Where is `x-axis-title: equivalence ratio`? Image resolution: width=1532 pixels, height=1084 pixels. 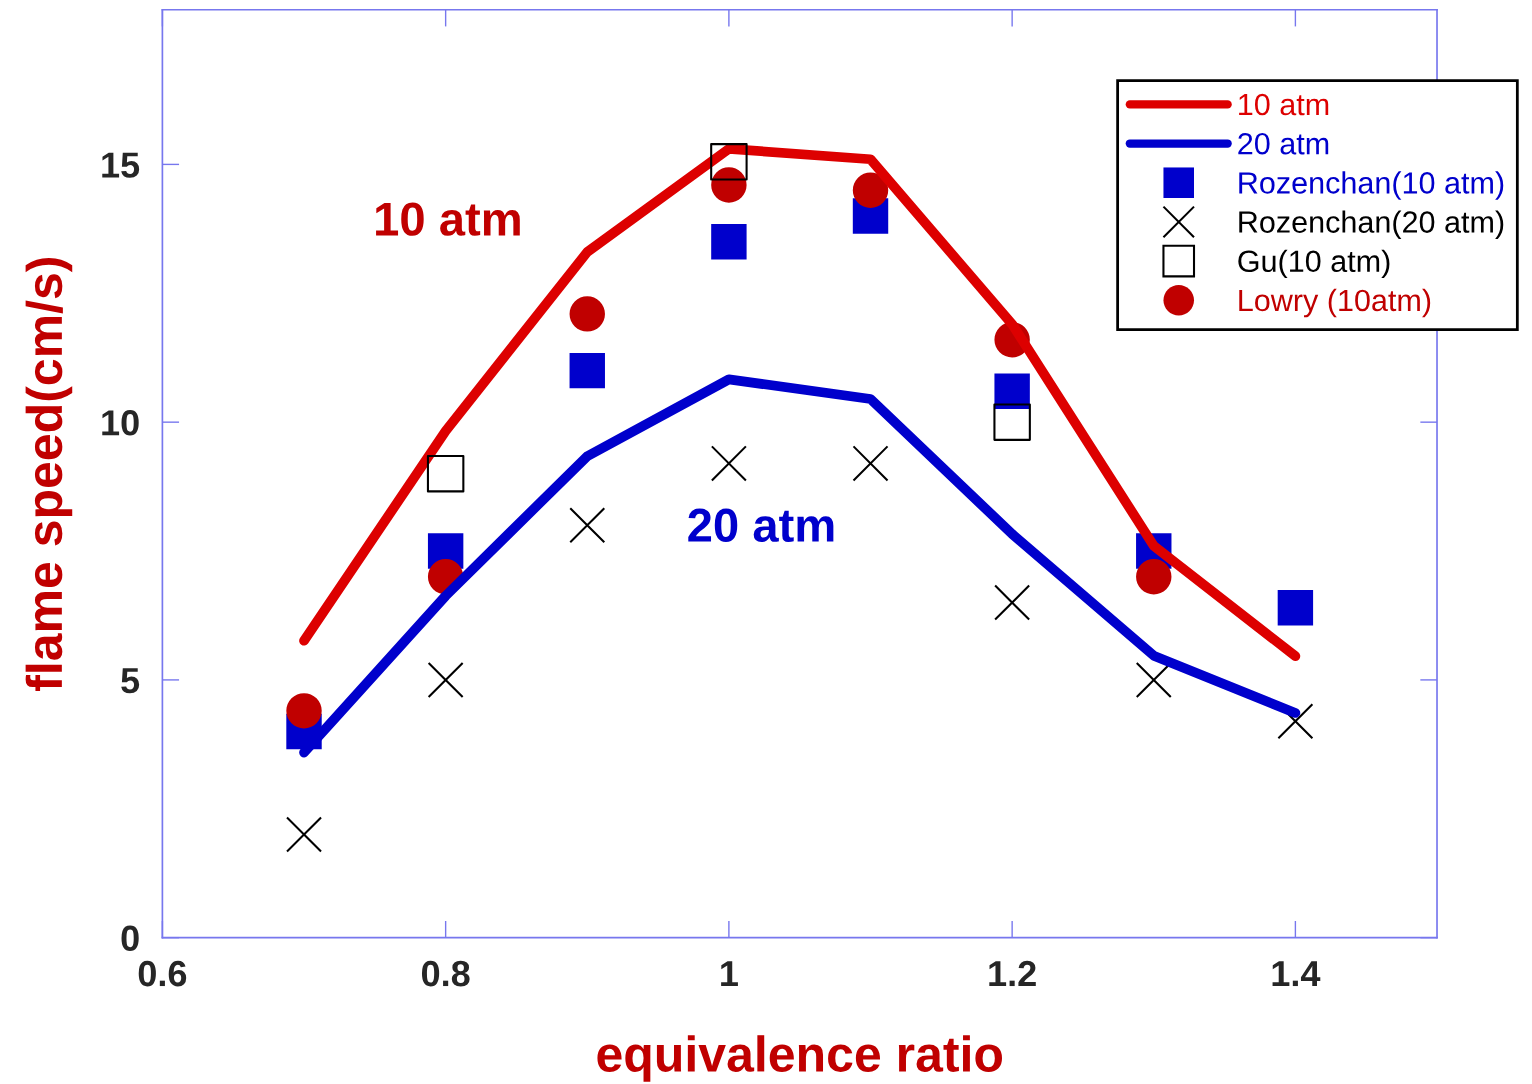 x-axis-title: equivalence ratio is located at coordinates (800, 1058).